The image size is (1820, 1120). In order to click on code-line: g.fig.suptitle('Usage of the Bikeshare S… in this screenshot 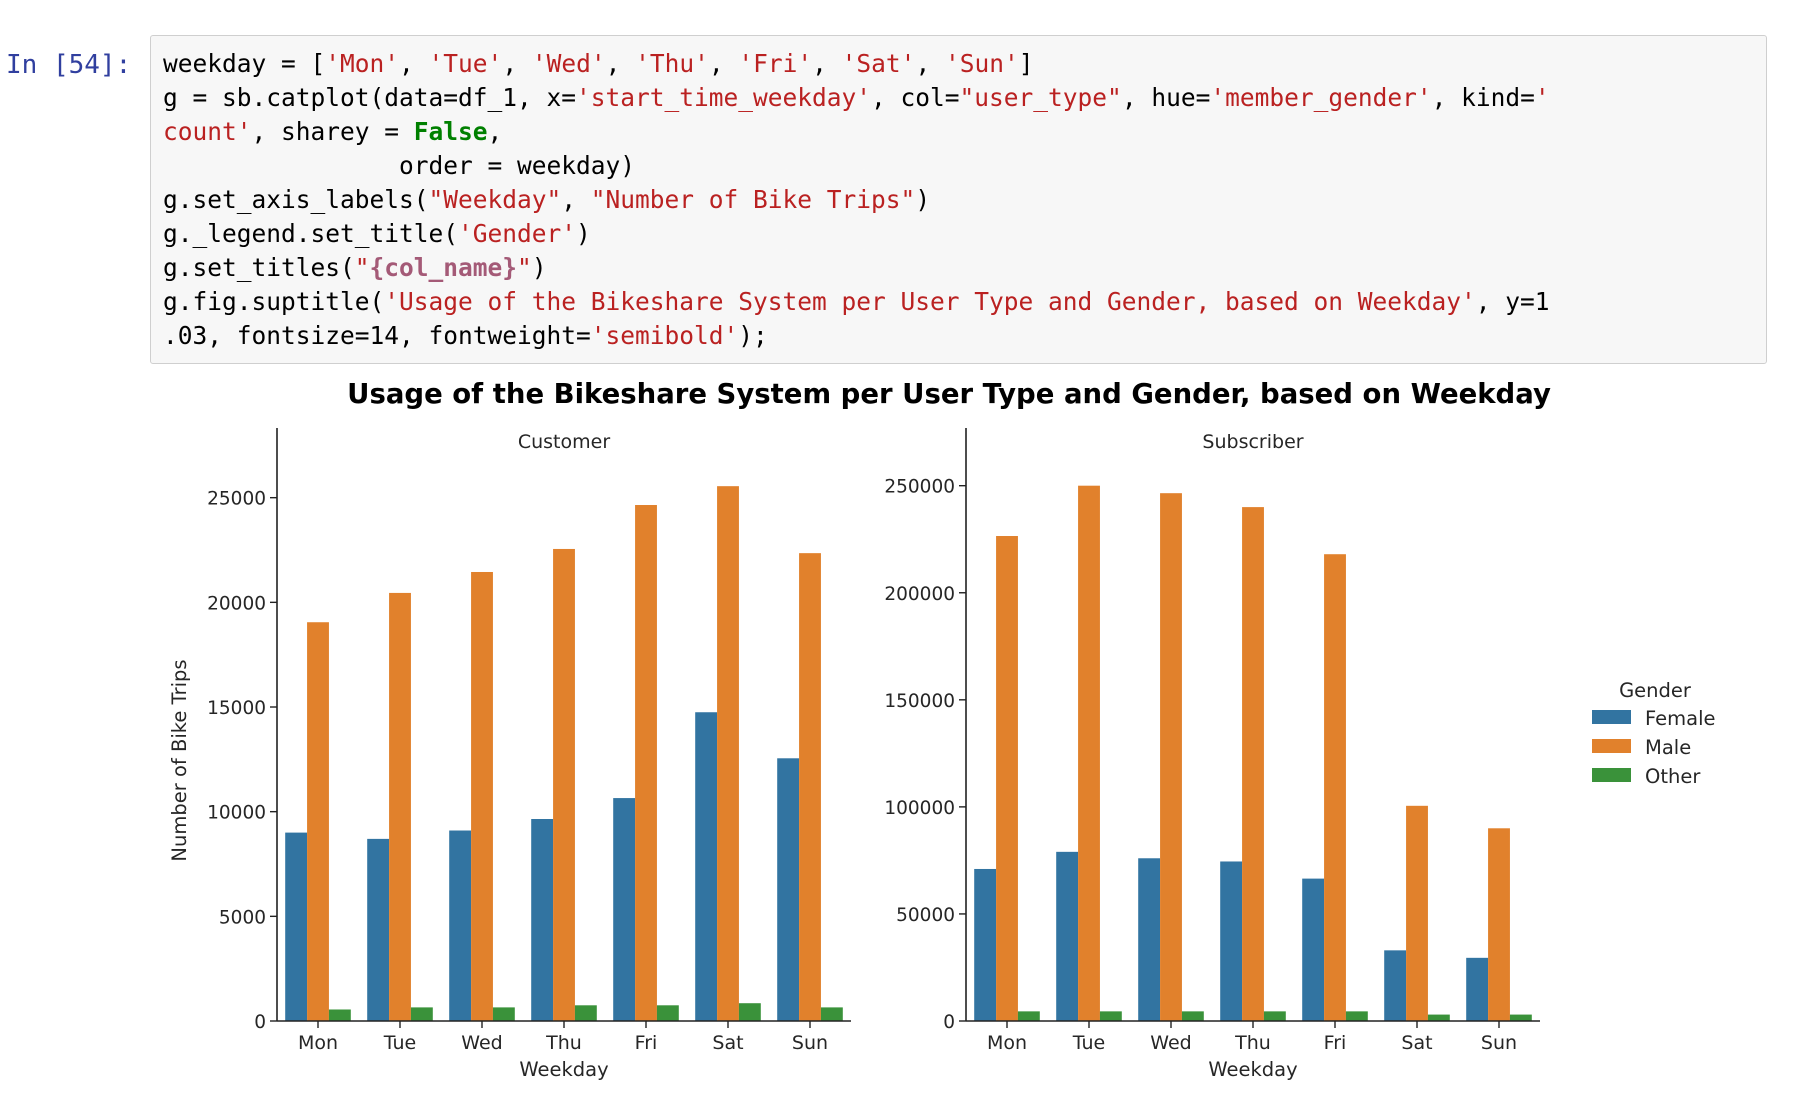, I will do `click(856, 301)`.